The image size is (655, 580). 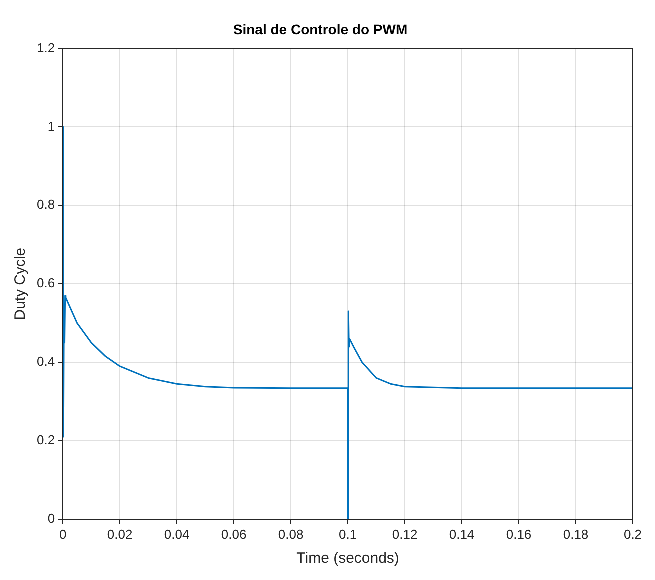 I want to click on x-tick-label: 0.2, so click(x=633, y=534).